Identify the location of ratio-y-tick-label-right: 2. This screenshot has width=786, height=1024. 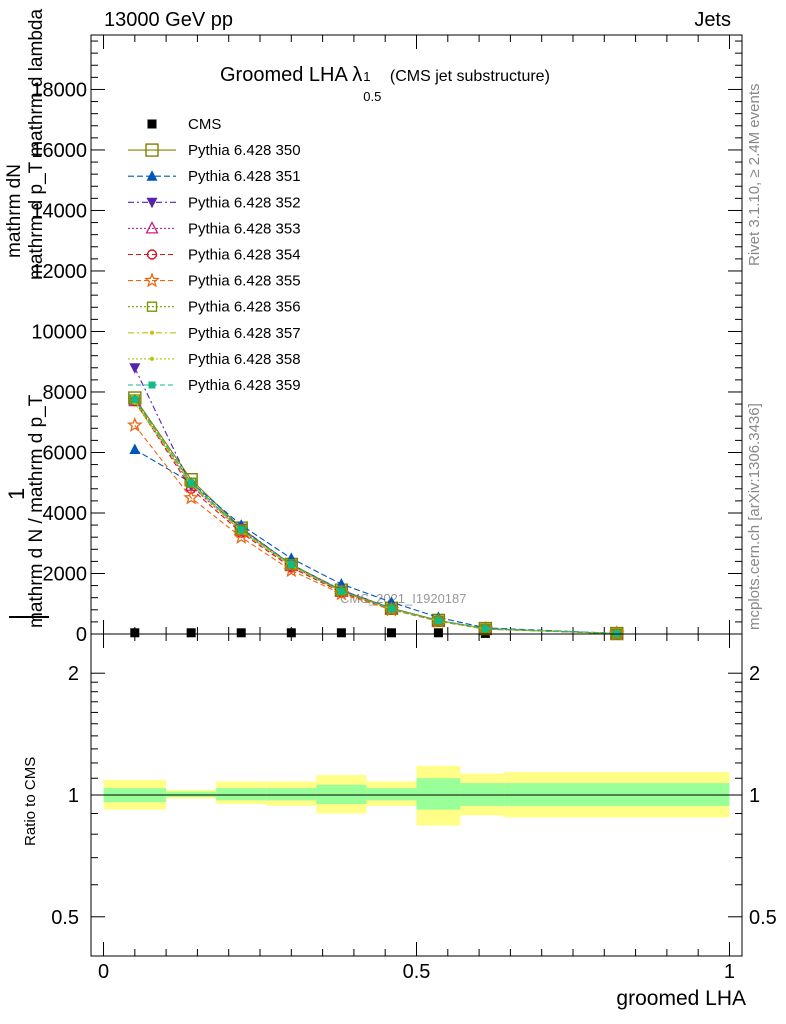
(754, 674).